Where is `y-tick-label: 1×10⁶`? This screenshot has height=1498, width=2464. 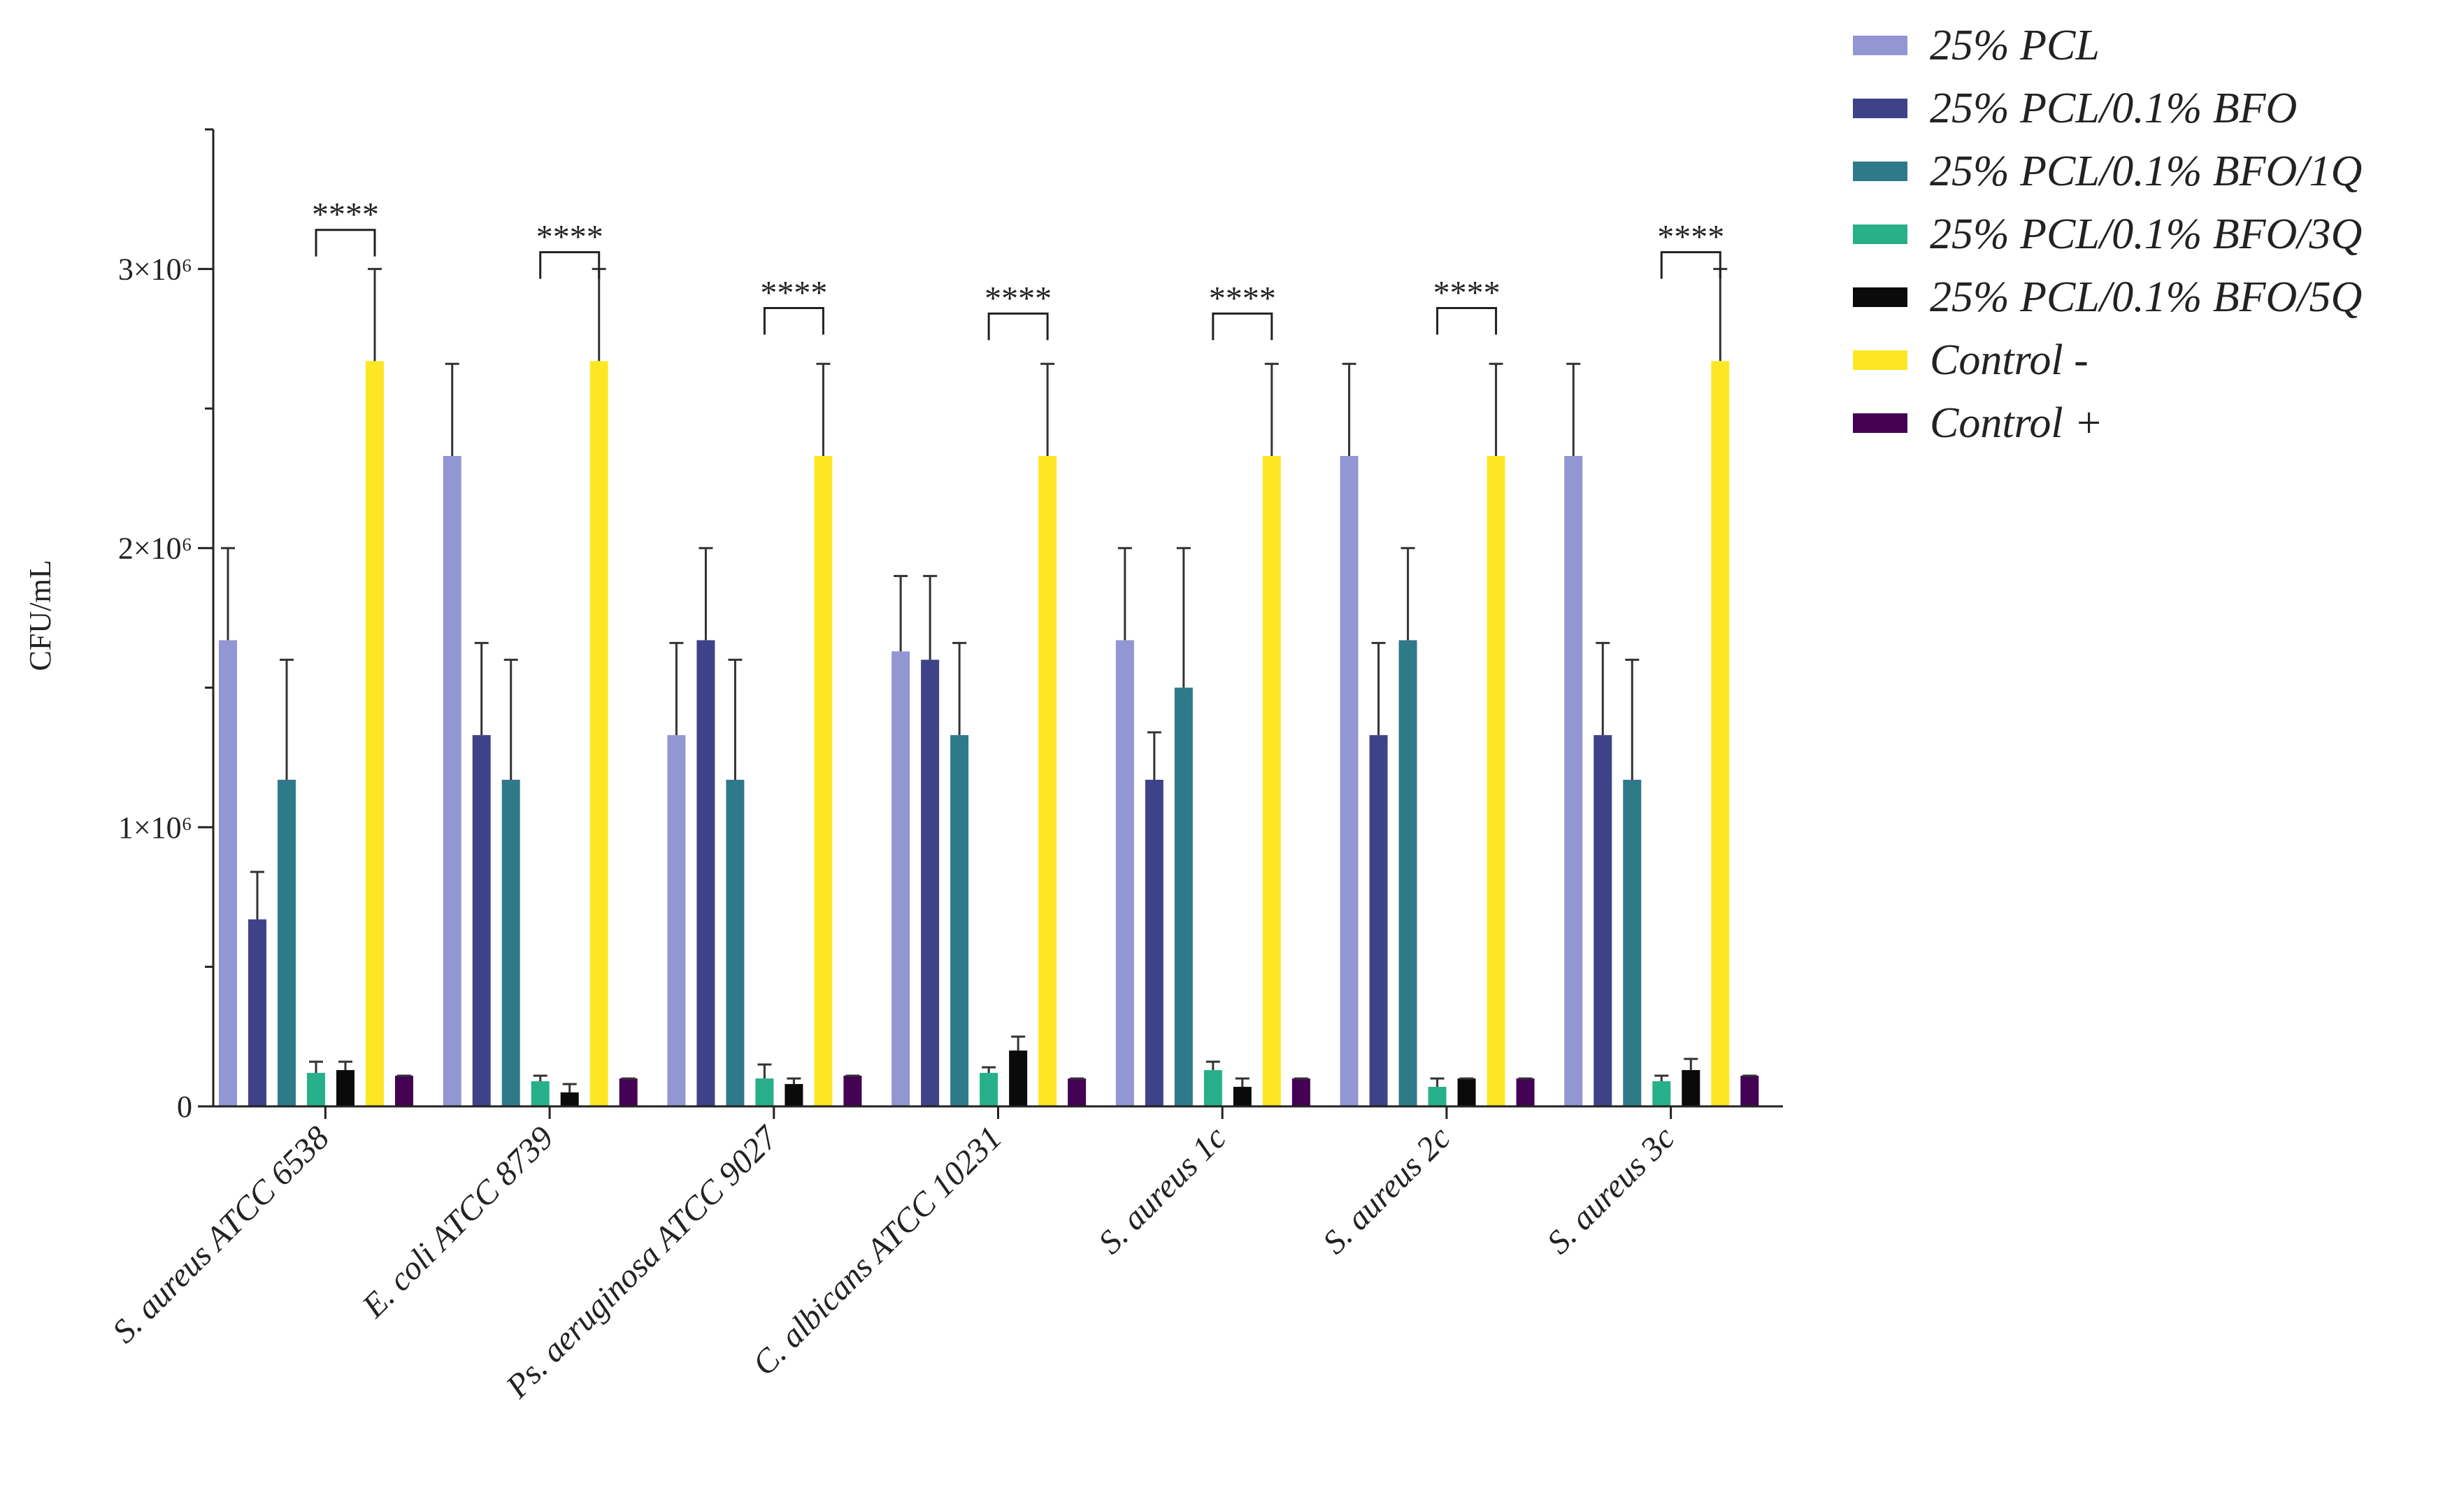 y-tick-label: 1×10⁶ is located at coordinates (155, 828).